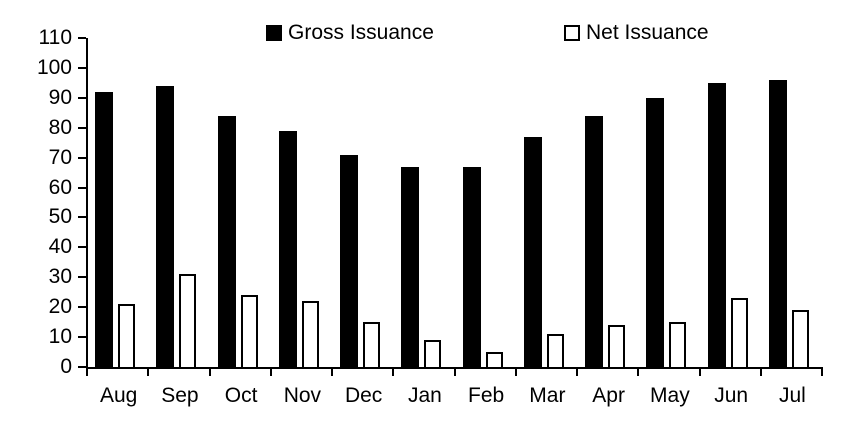 The height and width of the screenshot is (430, 852). Describe the element at coordinates (424, 395) in the screenshot. I see `x-axis-tick-label: Jan` at that location.